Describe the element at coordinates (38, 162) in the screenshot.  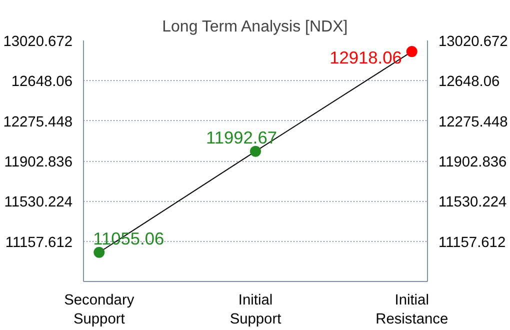
I see `y-tick-label: 11902.836` at that location.